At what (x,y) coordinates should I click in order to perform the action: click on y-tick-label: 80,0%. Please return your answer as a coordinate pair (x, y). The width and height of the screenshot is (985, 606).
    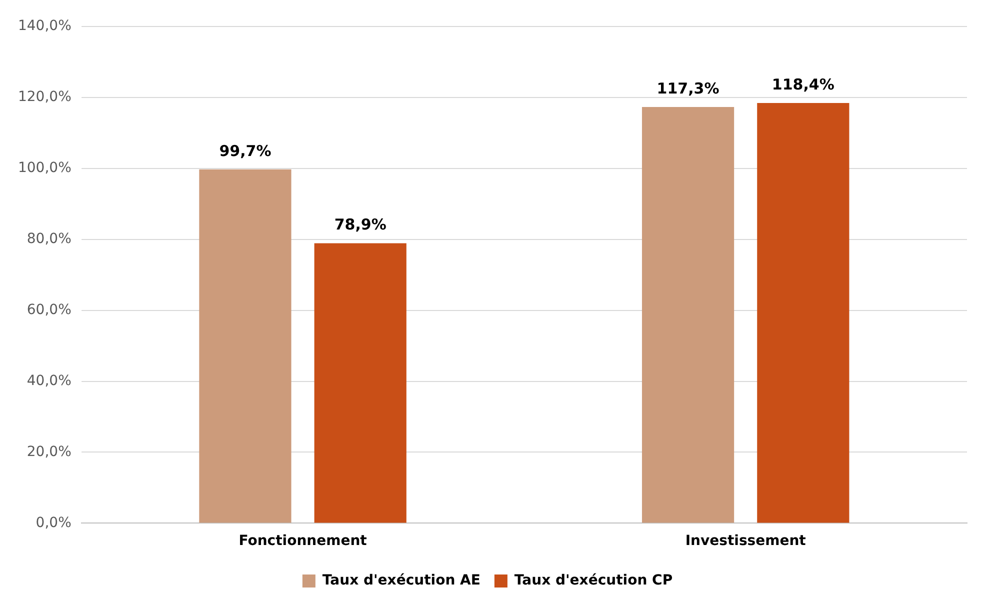
    Looking at the image, I should click on (49, 238).